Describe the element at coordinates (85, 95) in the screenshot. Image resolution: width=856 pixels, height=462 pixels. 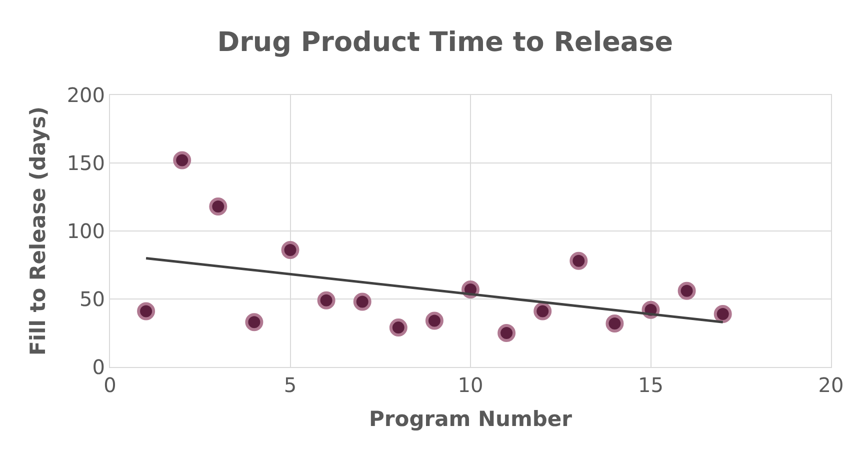
I see `y-tick-label: 200` at that location.